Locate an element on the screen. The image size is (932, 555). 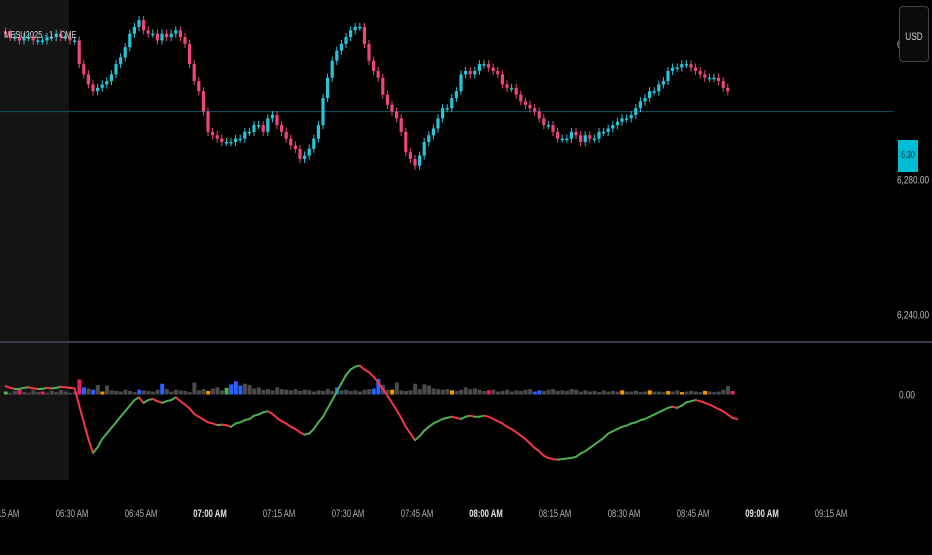
time-axis-tick: 07:45 AM is located at coordinates (417, 514).